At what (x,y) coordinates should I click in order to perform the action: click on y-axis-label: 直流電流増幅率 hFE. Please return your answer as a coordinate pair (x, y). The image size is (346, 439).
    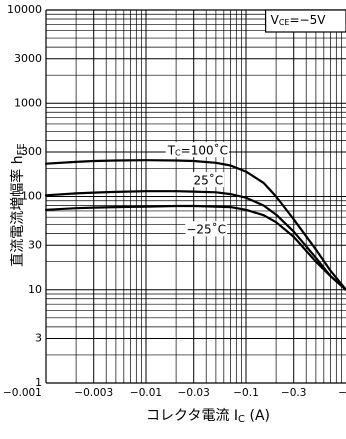
    Looking at the image, I should click on (18, 204).